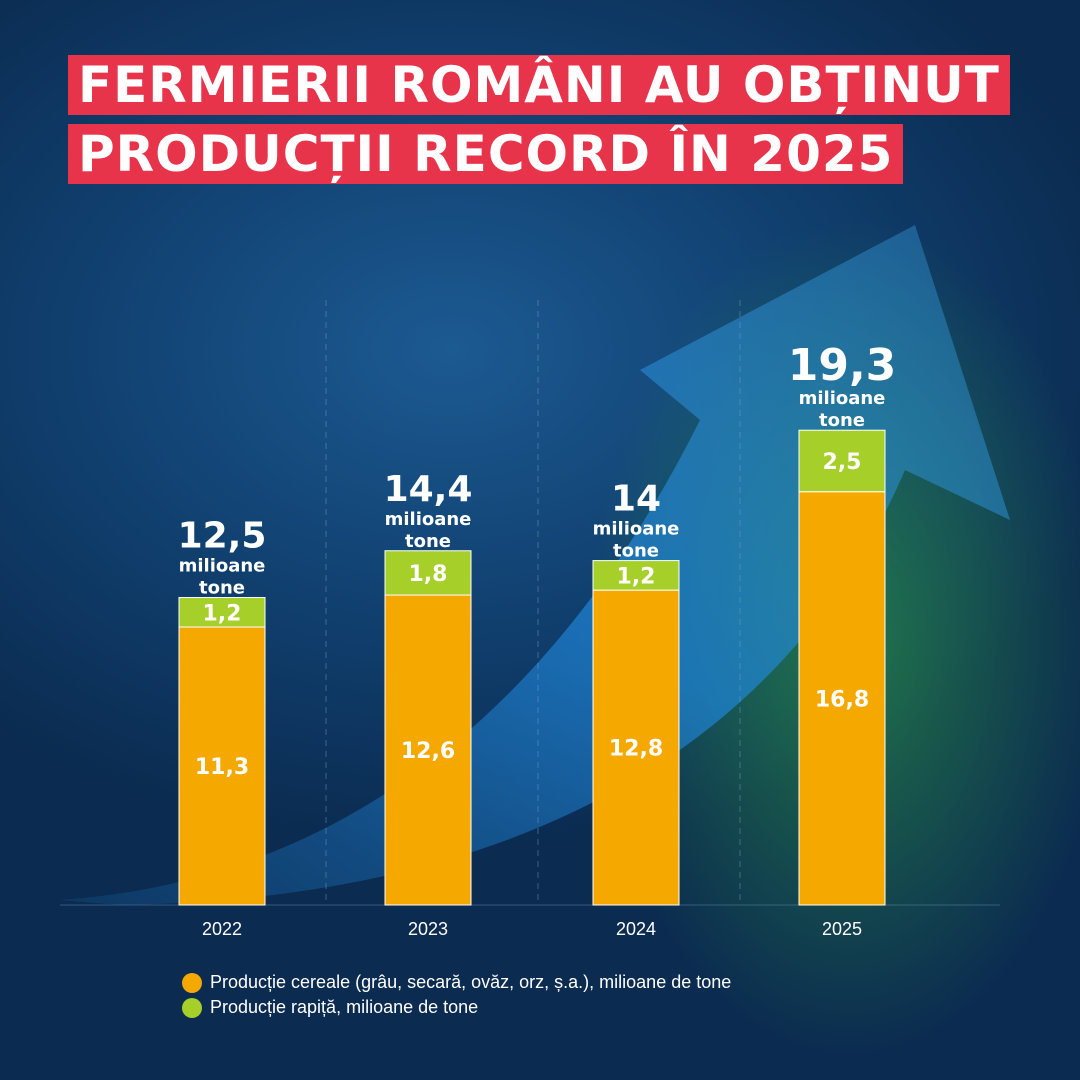  I want to click on bar-rapita-2025, so click(842, 461).